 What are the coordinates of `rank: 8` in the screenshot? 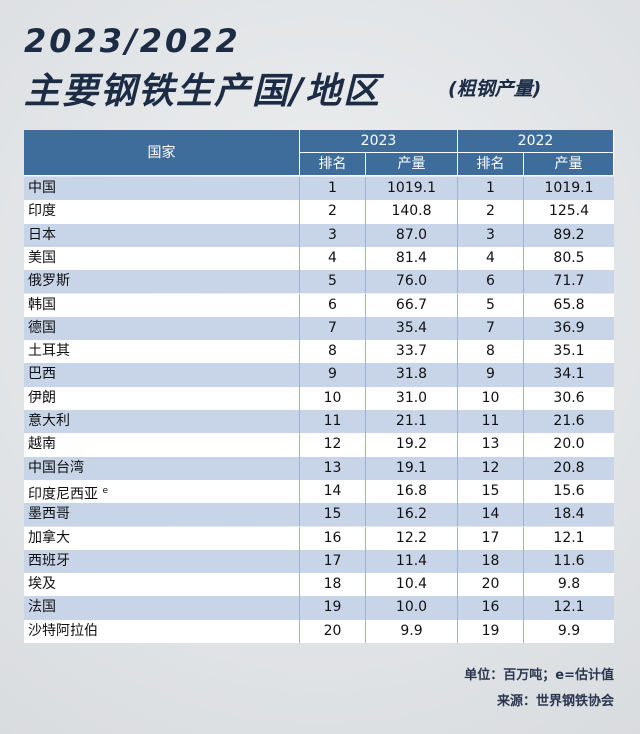 It's located at (491, 352).